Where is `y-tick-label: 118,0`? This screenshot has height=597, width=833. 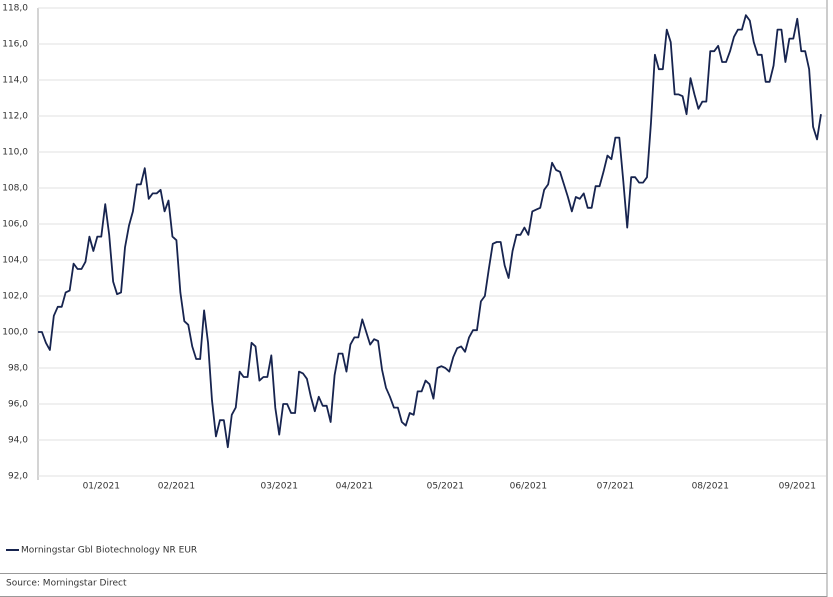
y-tick-label: 118,0 is located at coordinates (15, 9).